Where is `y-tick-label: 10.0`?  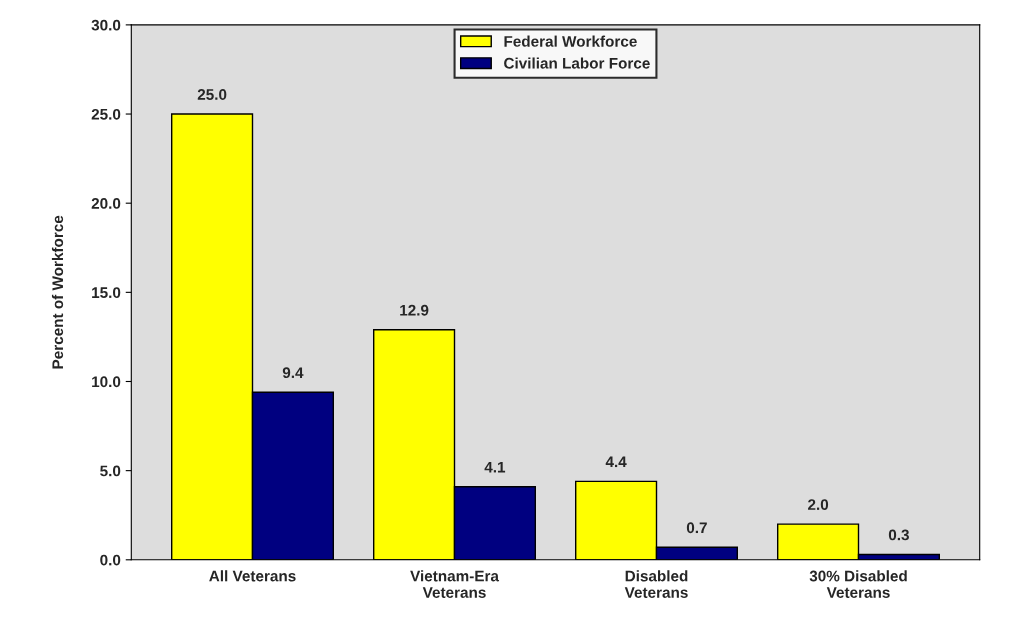
y-tick-label: 10.0 is located at coordinates (106, 382).